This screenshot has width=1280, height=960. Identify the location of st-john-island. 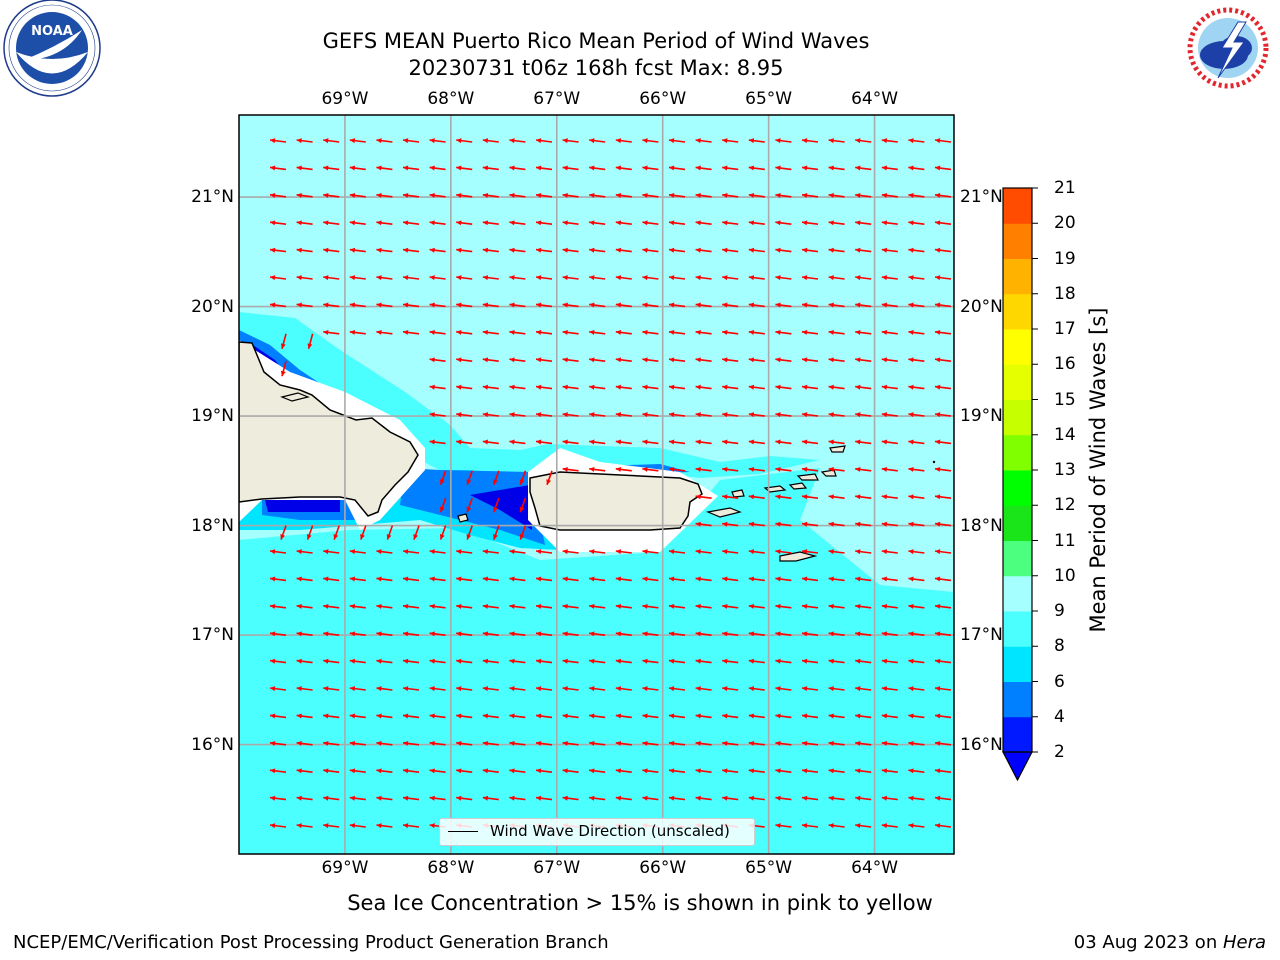
(798, 486).